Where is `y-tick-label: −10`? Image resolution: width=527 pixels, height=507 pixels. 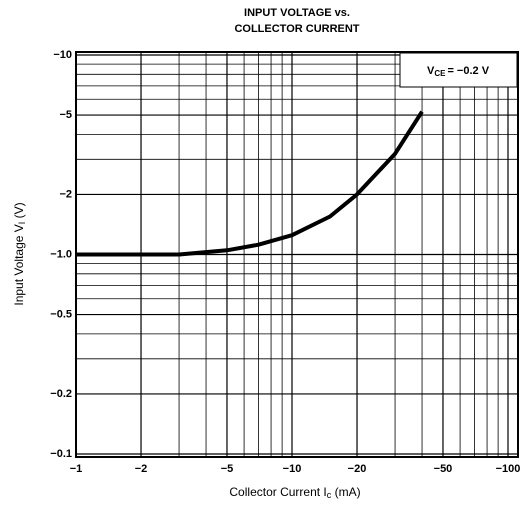 y-tick-label: −10 is located at coordinates (62, 55).